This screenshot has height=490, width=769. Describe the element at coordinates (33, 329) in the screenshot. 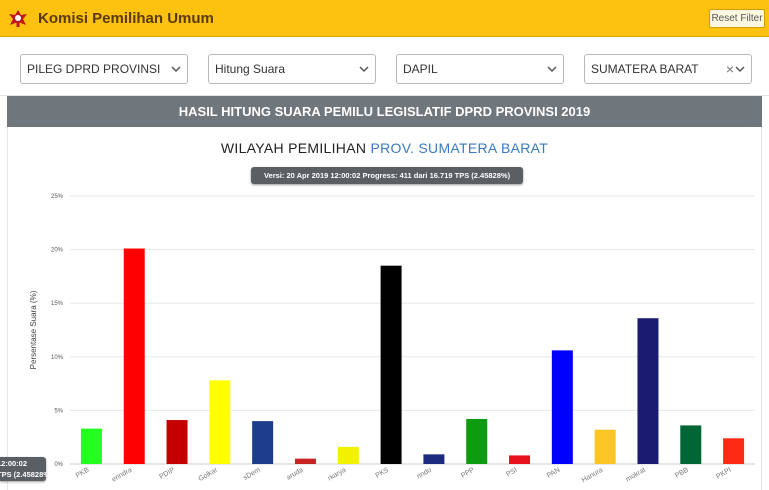

I see `y-axis-title: Persentase Suara (%)` at that location.